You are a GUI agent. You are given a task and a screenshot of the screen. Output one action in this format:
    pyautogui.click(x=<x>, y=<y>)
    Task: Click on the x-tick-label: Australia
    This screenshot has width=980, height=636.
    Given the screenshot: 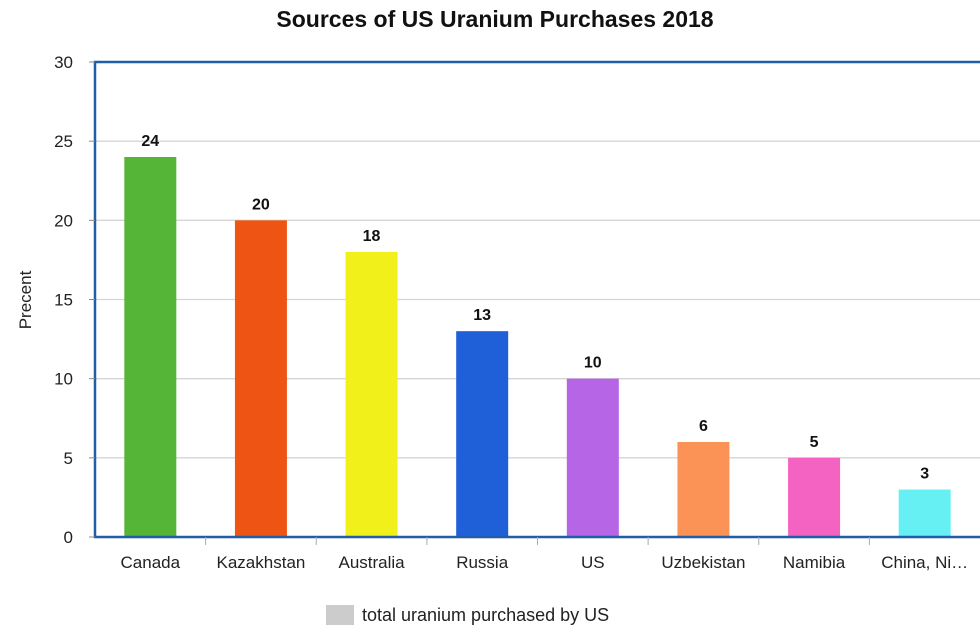 What is the action you would take?
    pyautogui.click(x=371, y=562)
    